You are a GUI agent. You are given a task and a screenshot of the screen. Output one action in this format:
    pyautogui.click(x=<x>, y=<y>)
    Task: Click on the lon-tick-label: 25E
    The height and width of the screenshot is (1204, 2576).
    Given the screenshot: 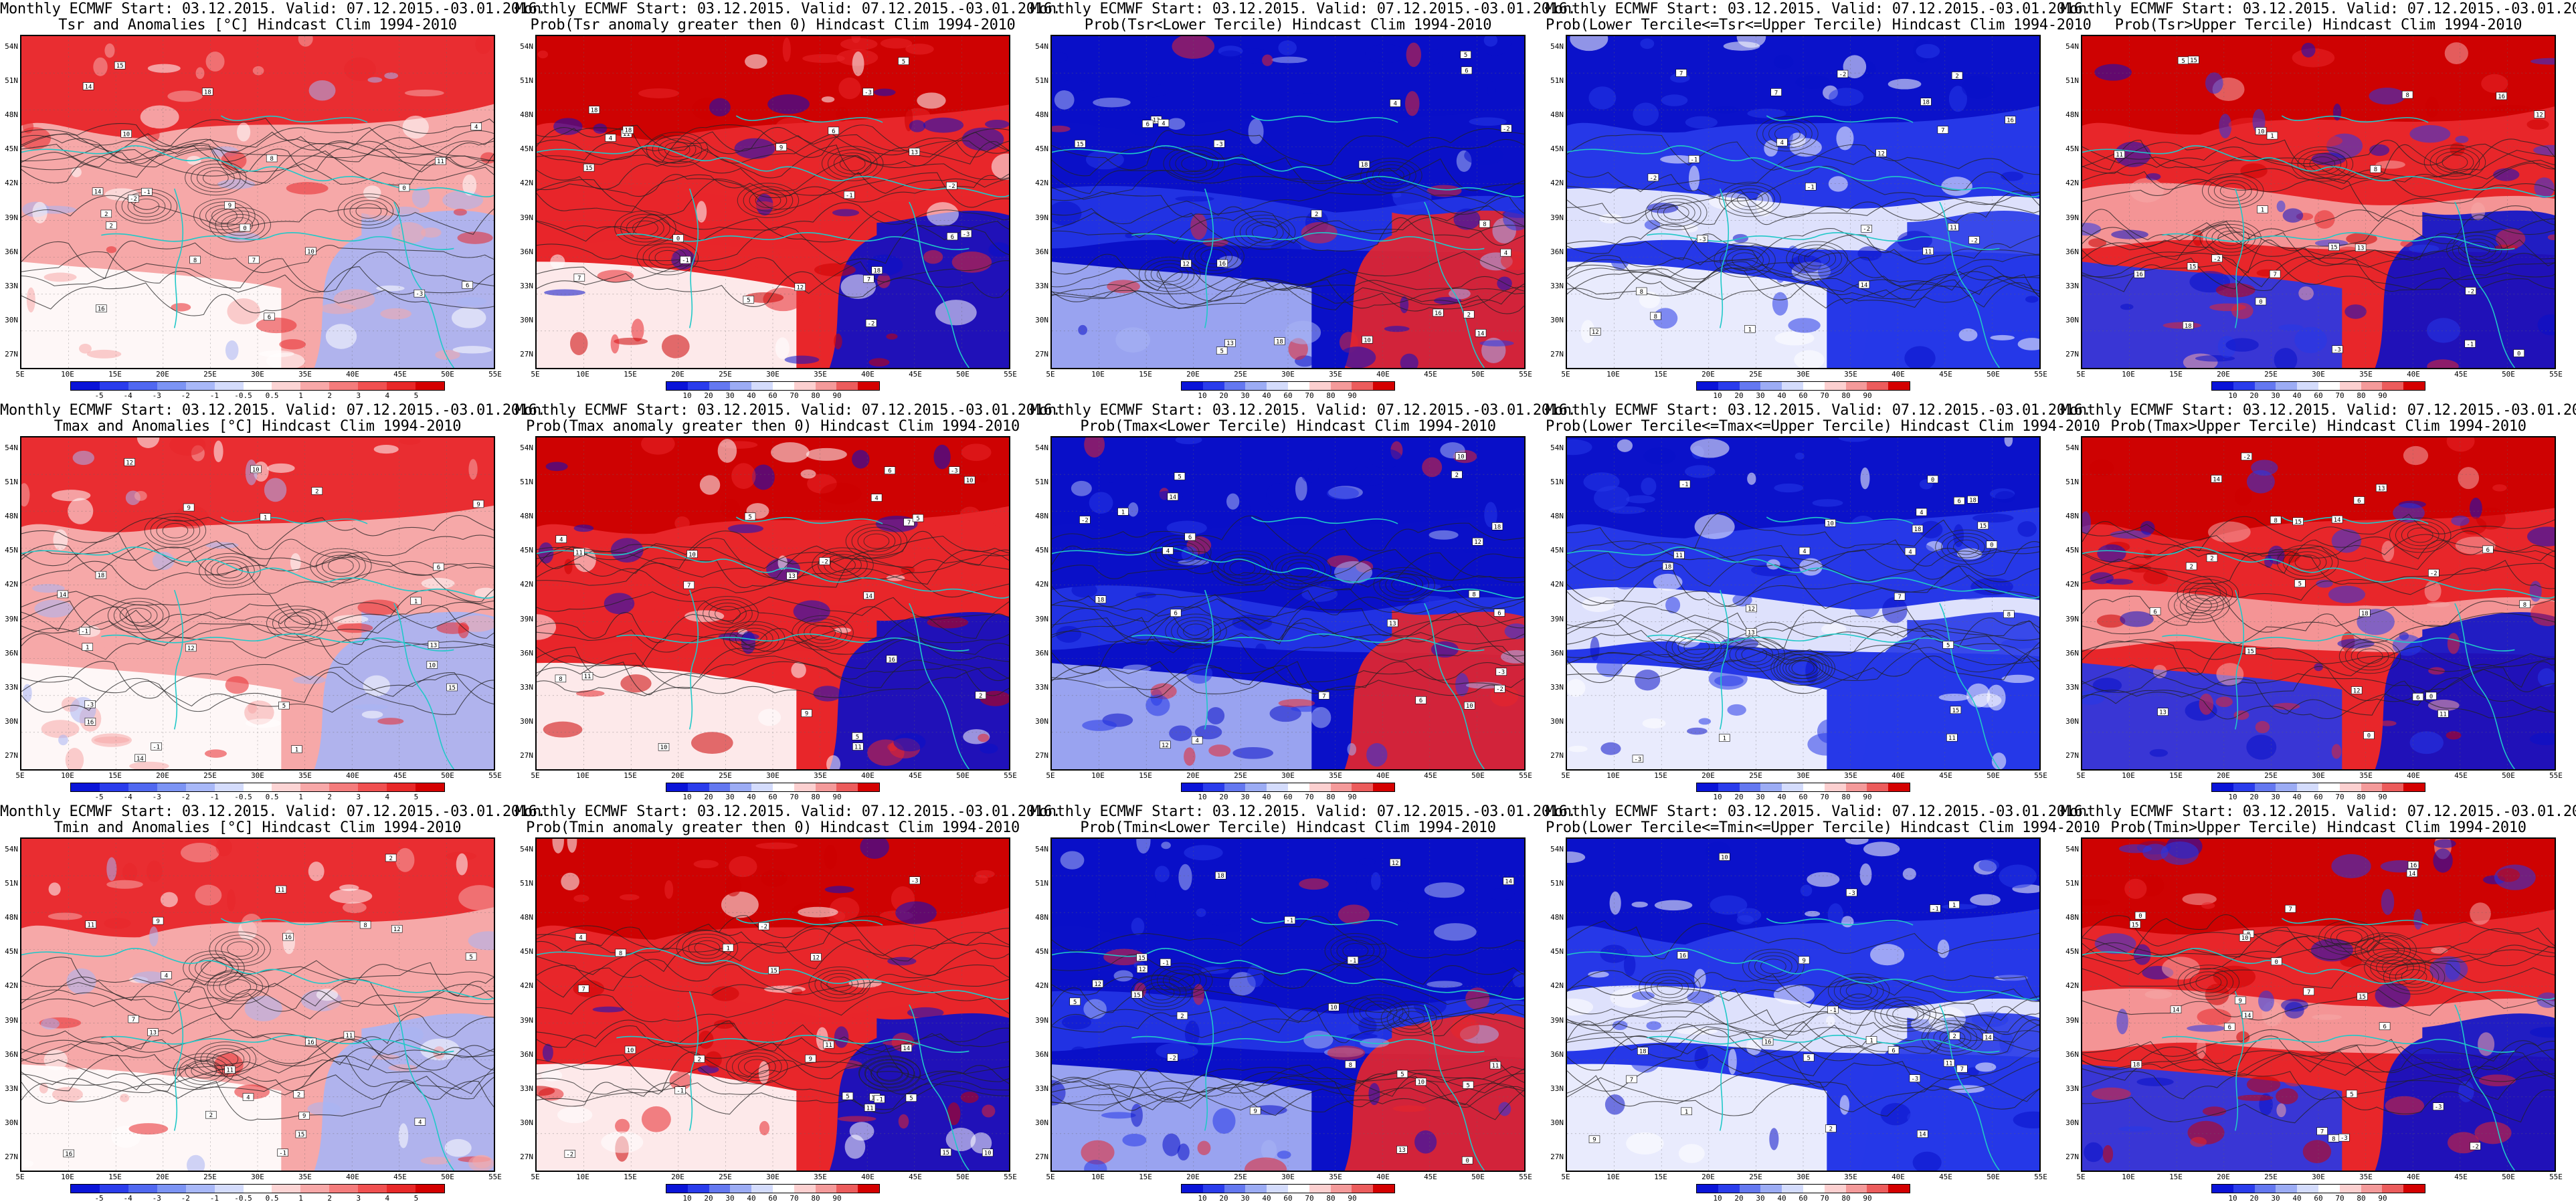 What is the action you would take?
    pyautogui.click(x=725, y=374)
    